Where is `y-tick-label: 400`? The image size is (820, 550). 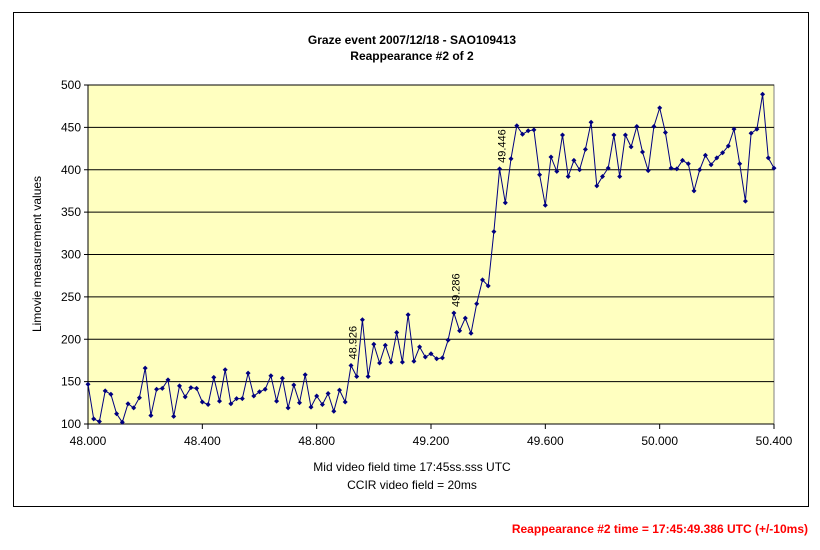
y-tick-label: 400 is located at coordinates (71, 170).